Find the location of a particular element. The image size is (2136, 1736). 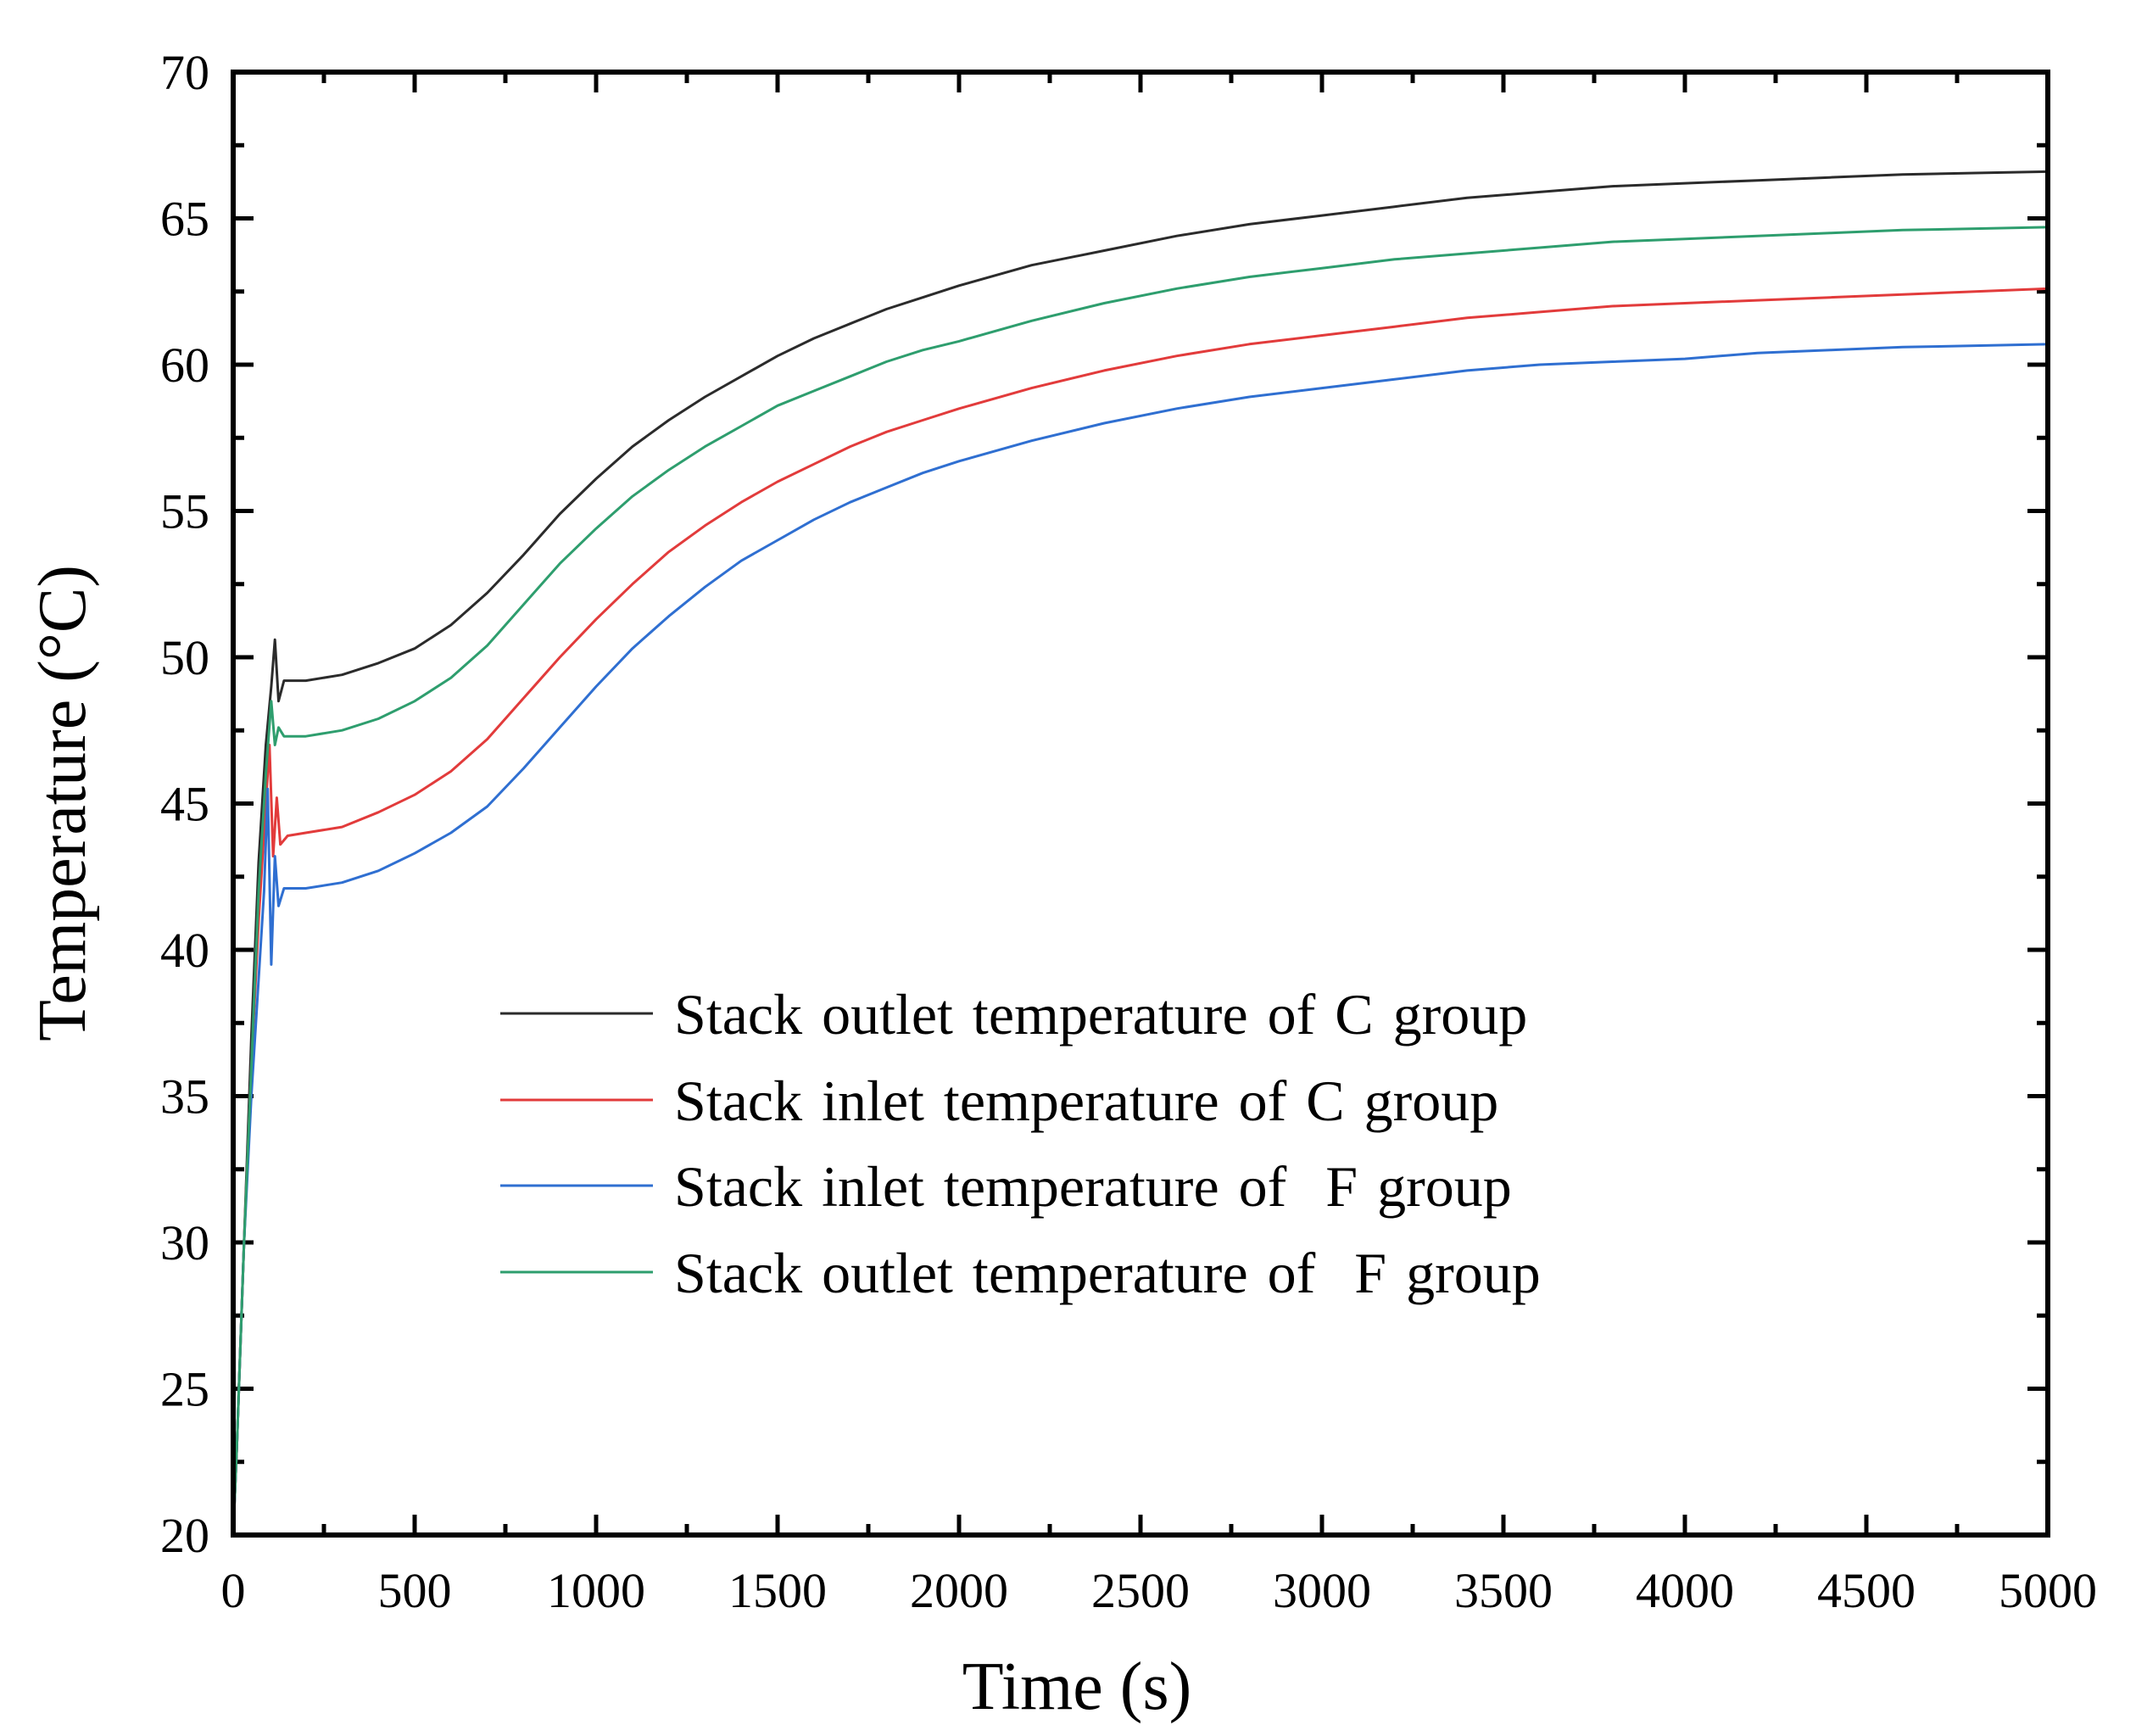

y-tick-label: 60 is located at coordinates (185, 365).